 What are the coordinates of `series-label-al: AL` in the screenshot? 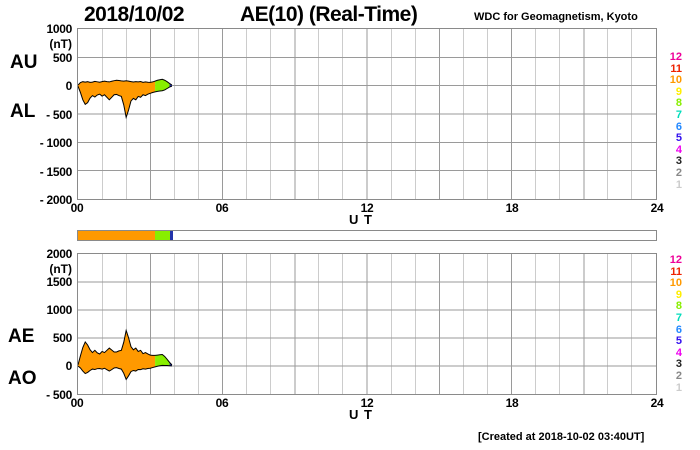 It's located at (23, 111).